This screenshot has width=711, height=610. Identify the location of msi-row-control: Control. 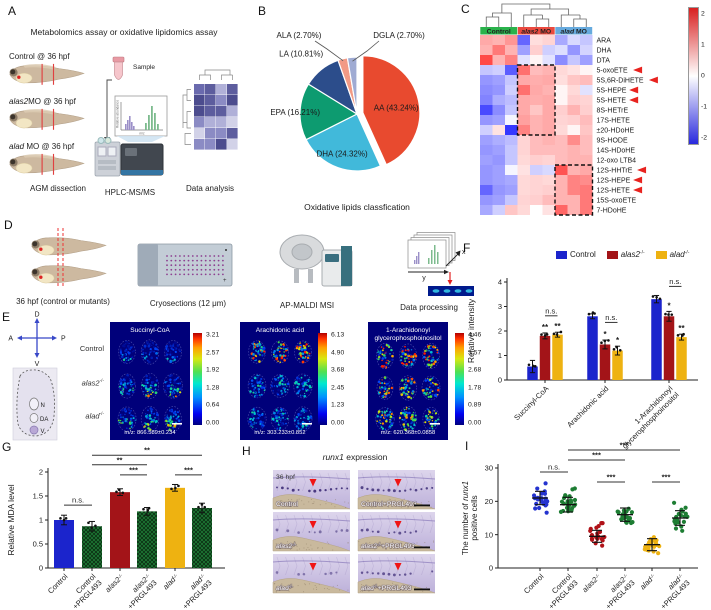
(91, 348).